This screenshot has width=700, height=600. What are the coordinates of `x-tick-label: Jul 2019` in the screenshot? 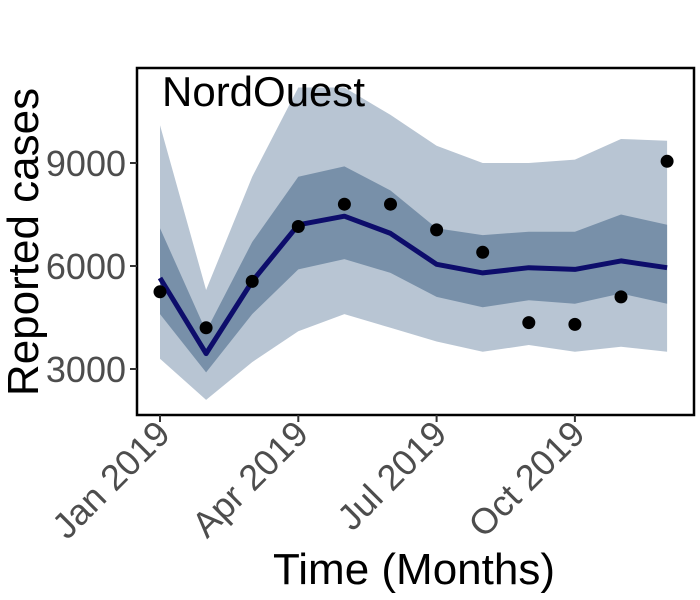 It's located at (391, 475).